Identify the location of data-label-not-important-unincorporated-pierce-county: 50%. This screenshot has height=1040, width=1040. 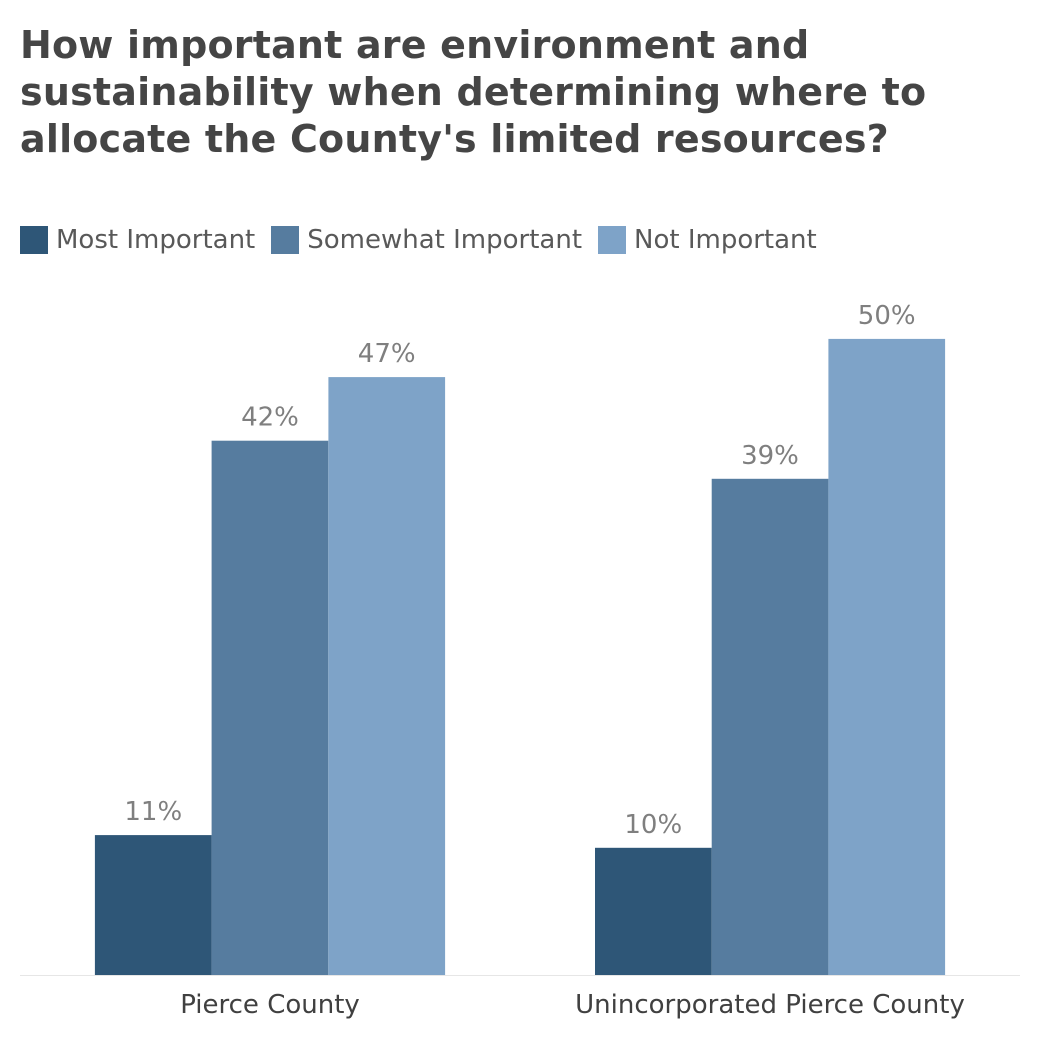
(887, 316).